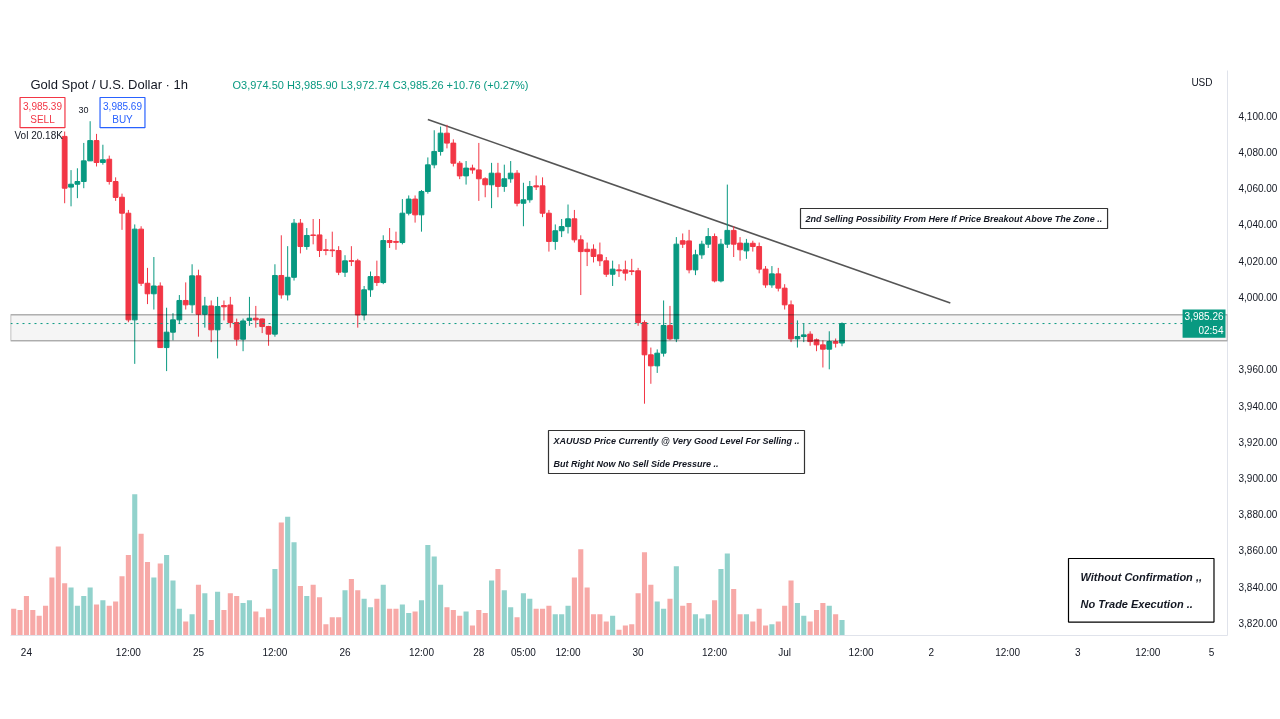 This screenshot has height=719, width=1280. Describe the element at coordinates (1204, 323) in the screenshot. I see `ref-line-label: 3,985.26 02:54` at that location.